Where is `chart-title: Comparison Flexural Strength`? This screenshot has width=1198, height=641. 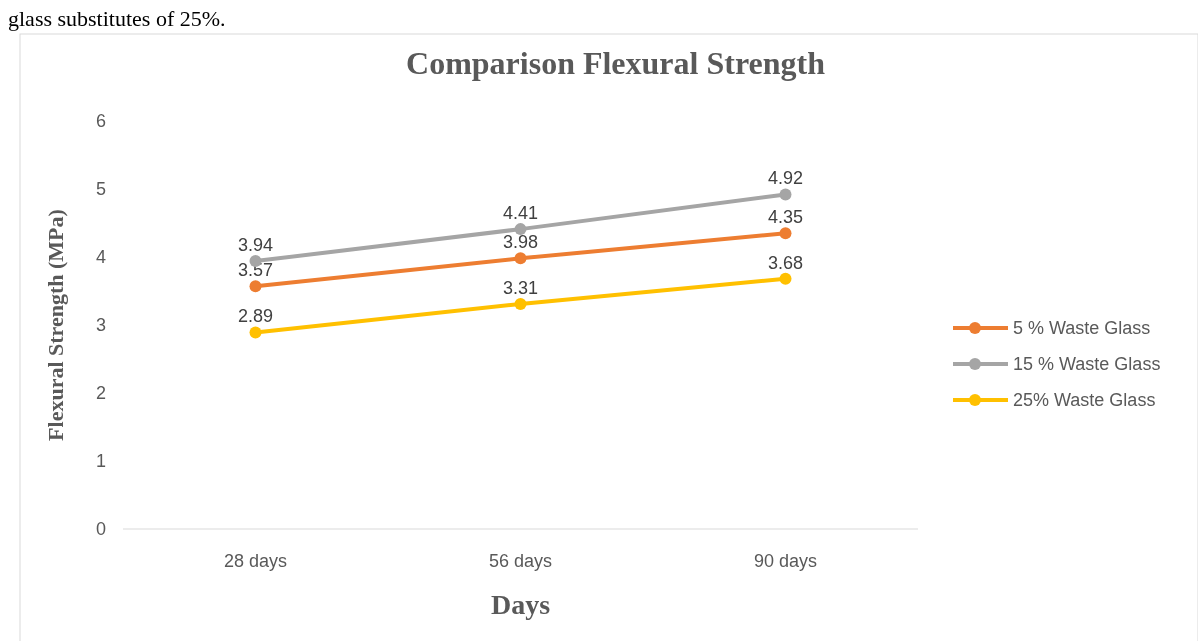
chart-title: Comparison Flexural Strength is located at coordinates (616, 63).